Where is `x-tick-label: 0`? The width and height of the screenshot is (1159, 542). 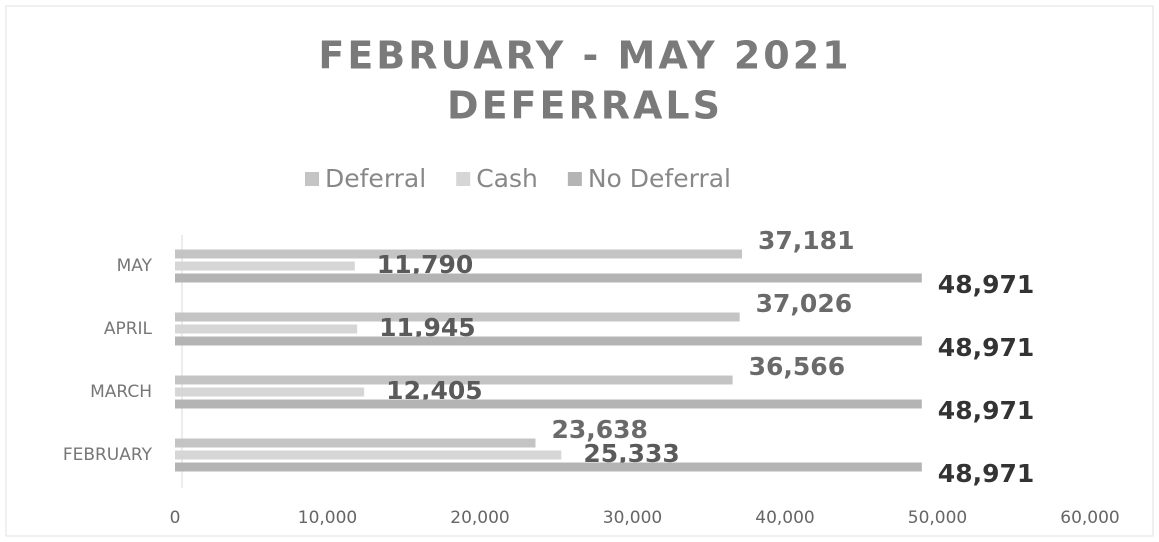
x-tick-label: 0 is located at coordinates (175, 518).